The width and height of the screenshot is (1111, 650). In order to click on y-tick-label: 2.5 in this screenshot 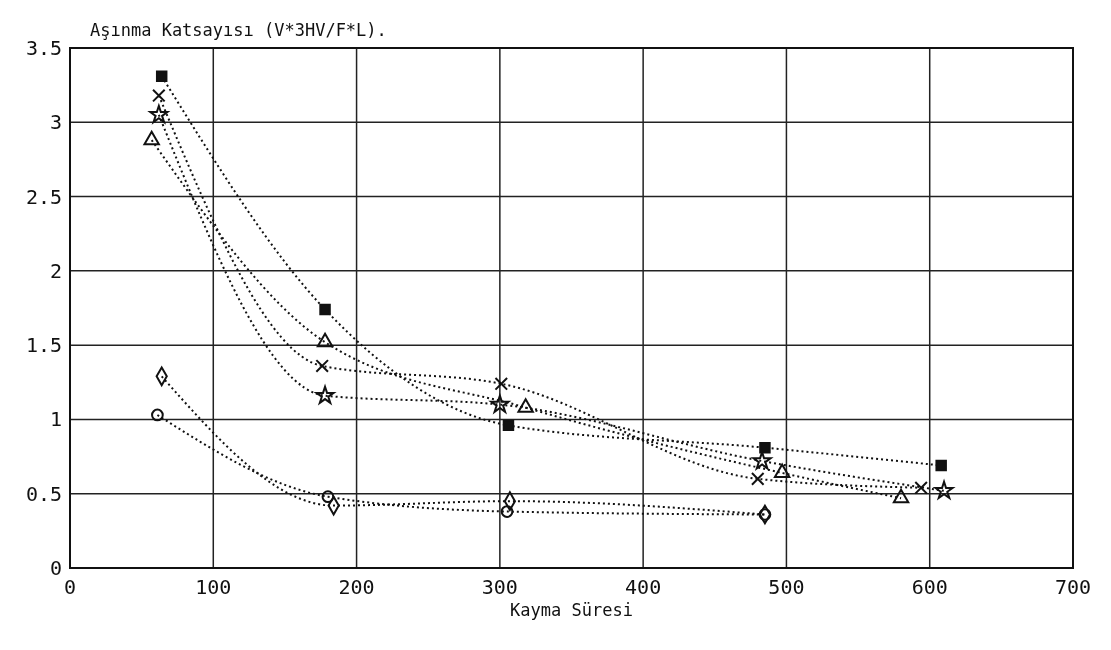, I will do `click(43, 196)`.